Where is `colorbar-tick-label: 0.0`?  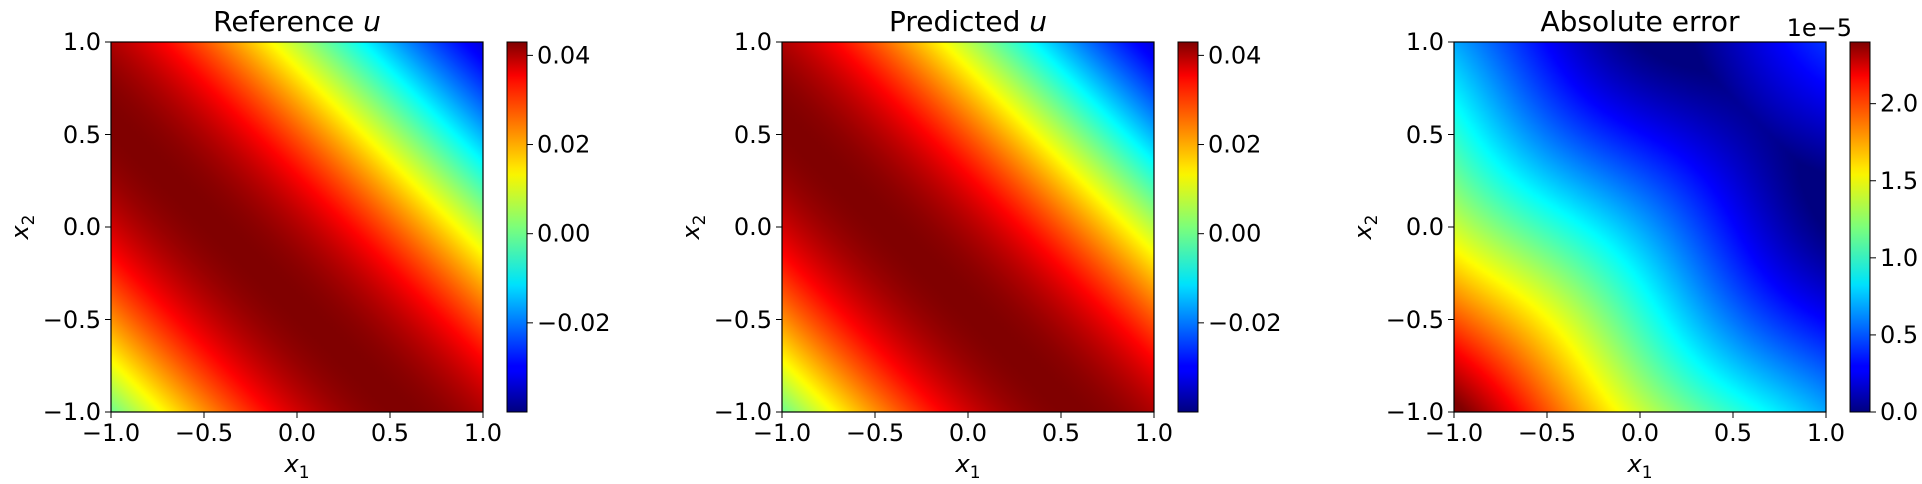 colorbar-tick-label: 0.0 is located at coordinates (1899, 412).